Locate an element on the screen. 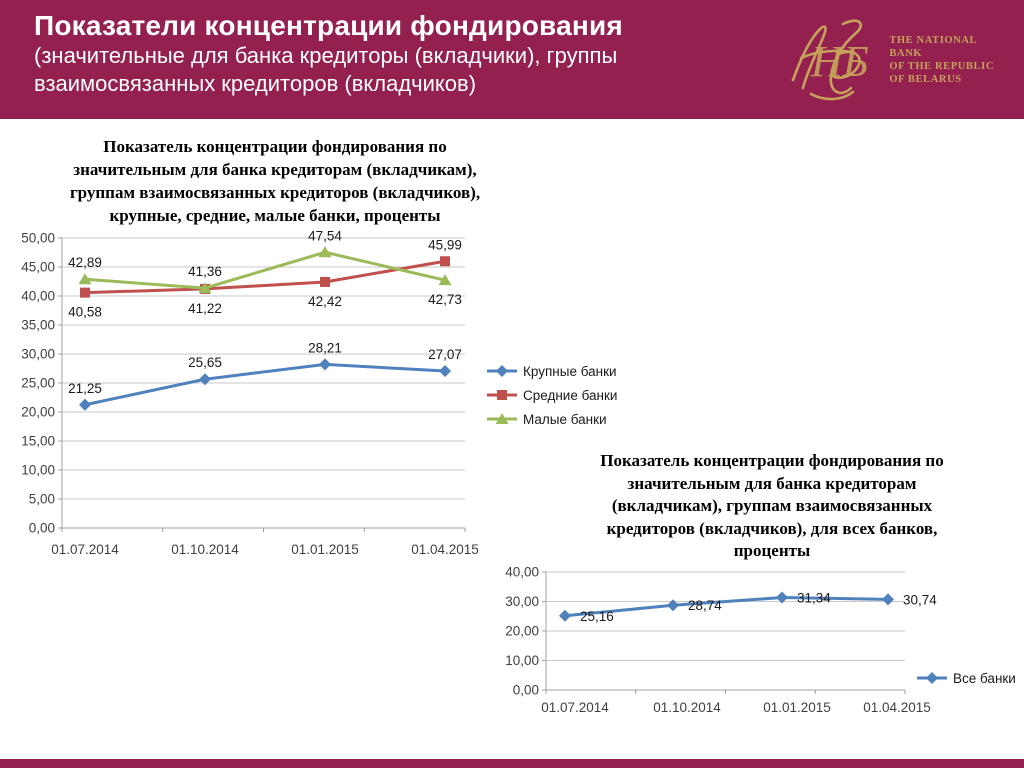  chart1-title-line: Показатель концентрации фондирования по is located at coordinates (275, 146).